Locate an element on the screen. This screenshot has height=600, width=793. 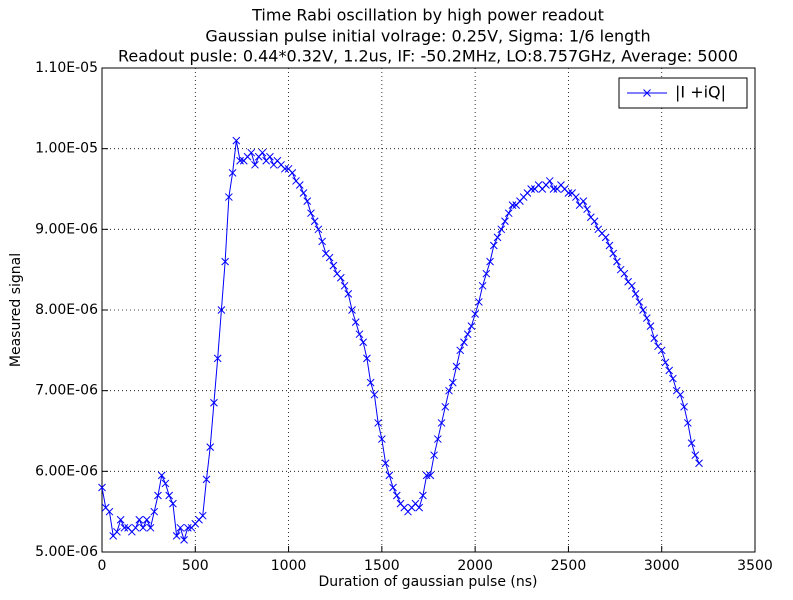
x-tick-label: 3500 is located at coordinates (755, 566).